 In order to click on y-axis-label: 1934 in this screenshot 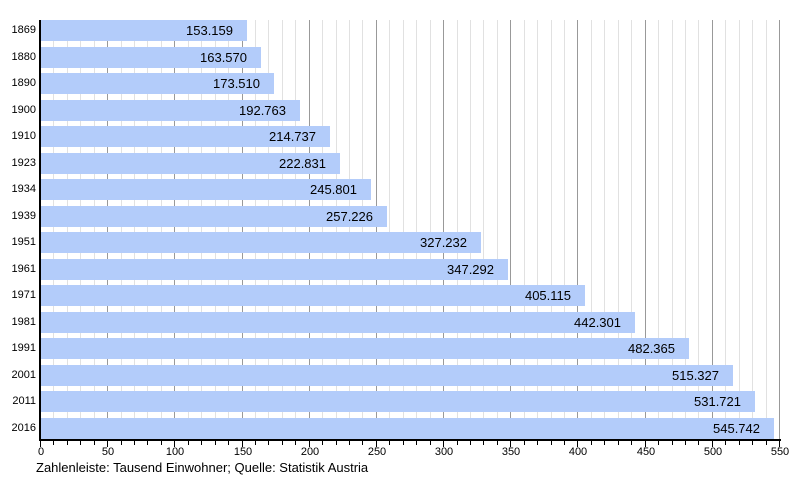, I will do `click(23, 189)`.